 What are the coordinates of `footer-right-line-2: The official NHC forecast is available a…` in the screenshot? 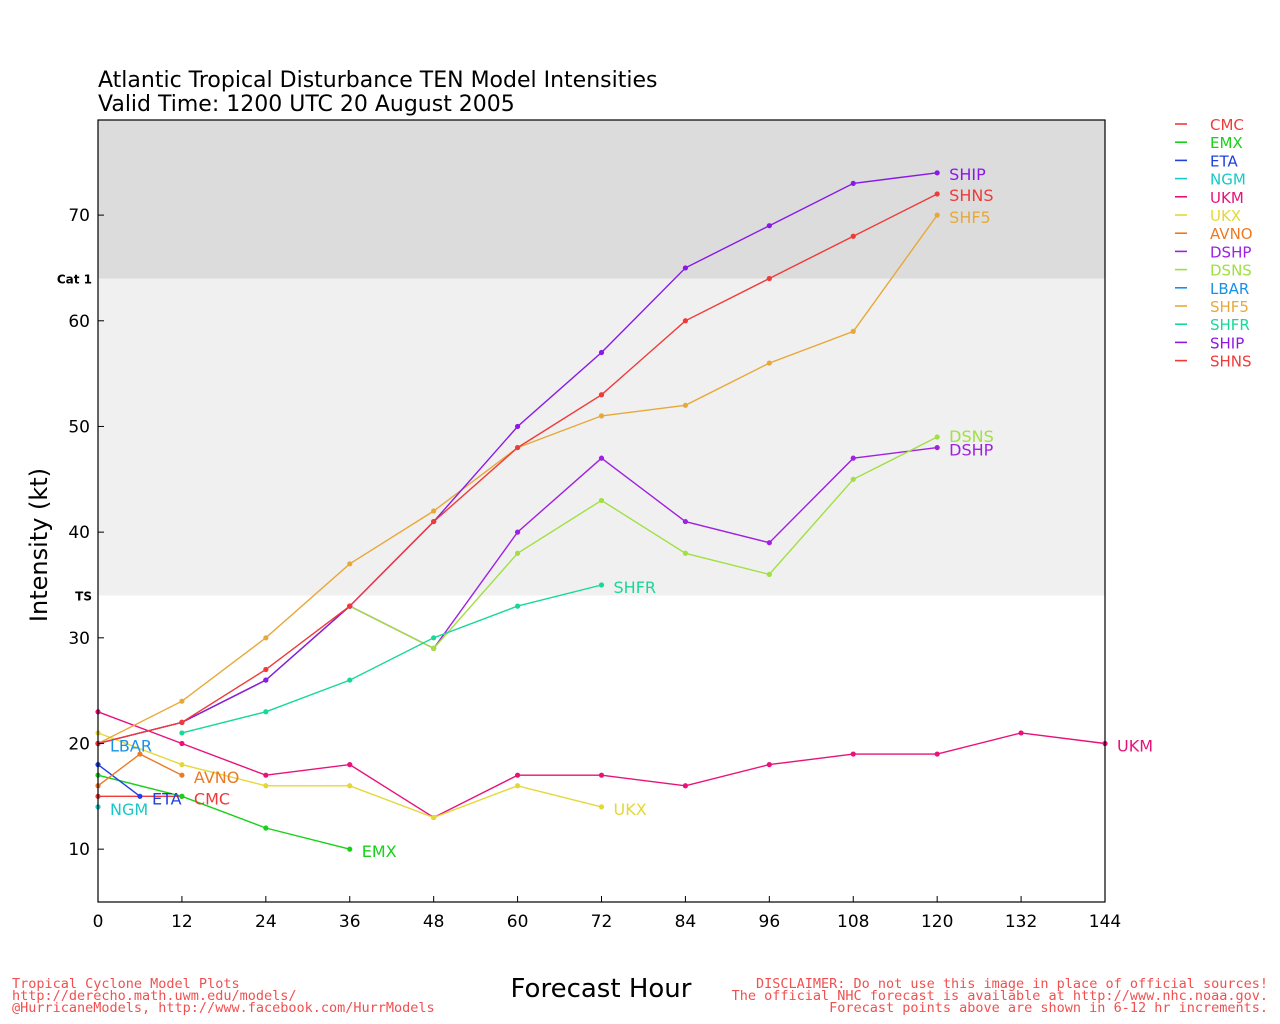 It's located at (1000, 996).